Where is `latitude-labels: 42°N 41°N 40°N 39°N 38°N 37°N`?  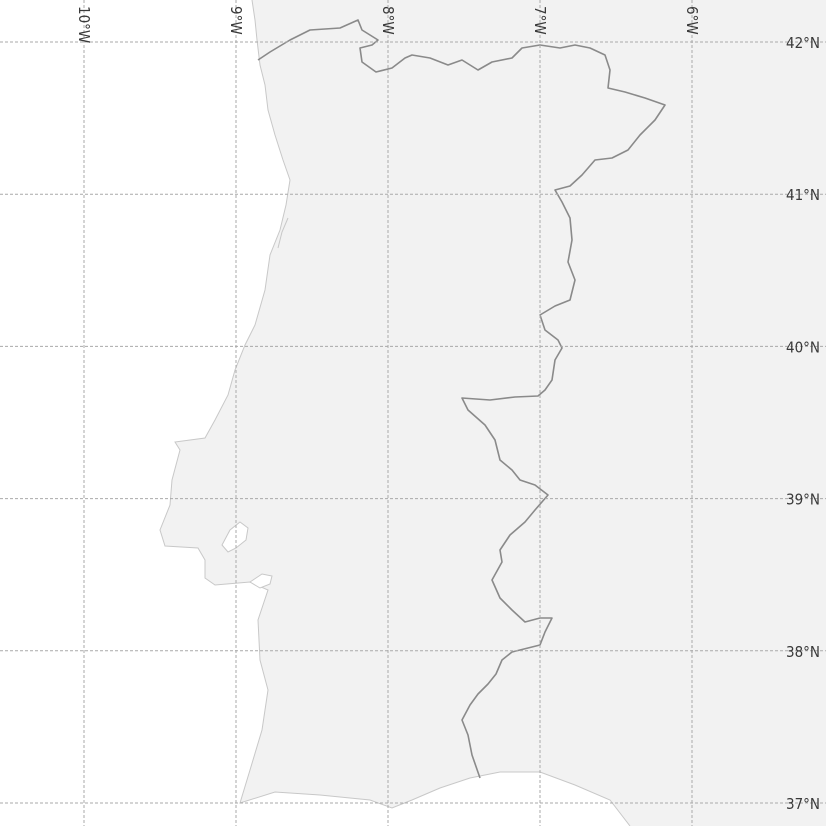
latitude-labels: 42°N 41°N 40°N 39°N 38°N 37°N is located at coordinates (803, 423).